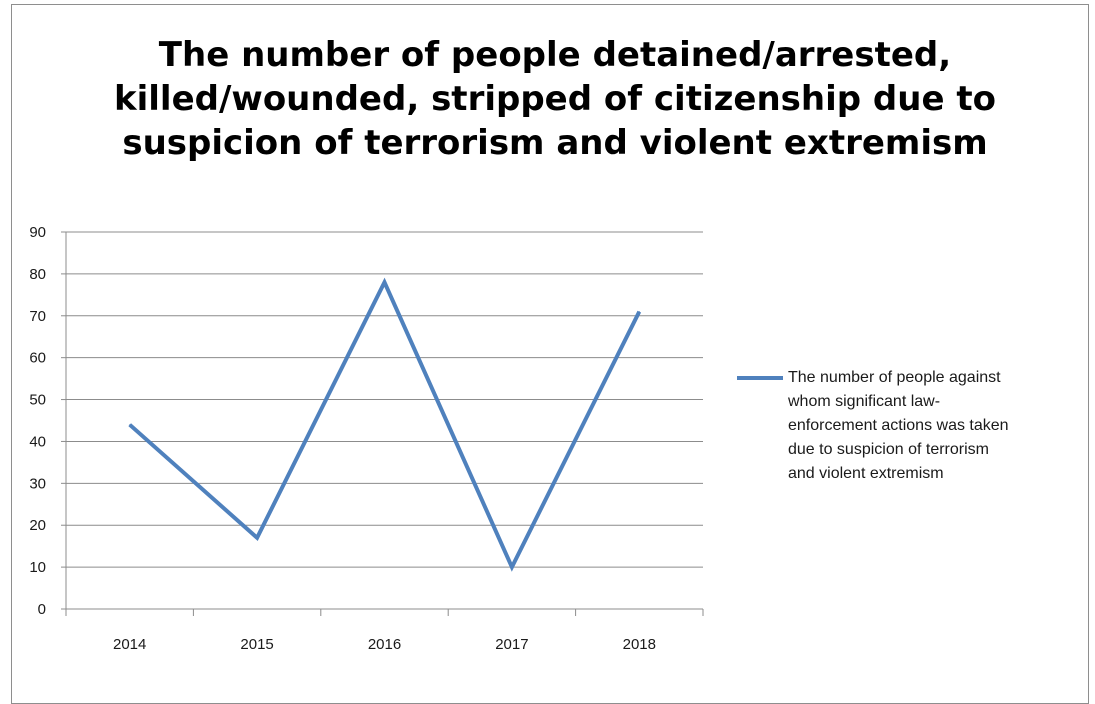 The width and height of the screenshot is (1095, 704). I want to click on y-tick-label-80: 80, so click(37, 274).